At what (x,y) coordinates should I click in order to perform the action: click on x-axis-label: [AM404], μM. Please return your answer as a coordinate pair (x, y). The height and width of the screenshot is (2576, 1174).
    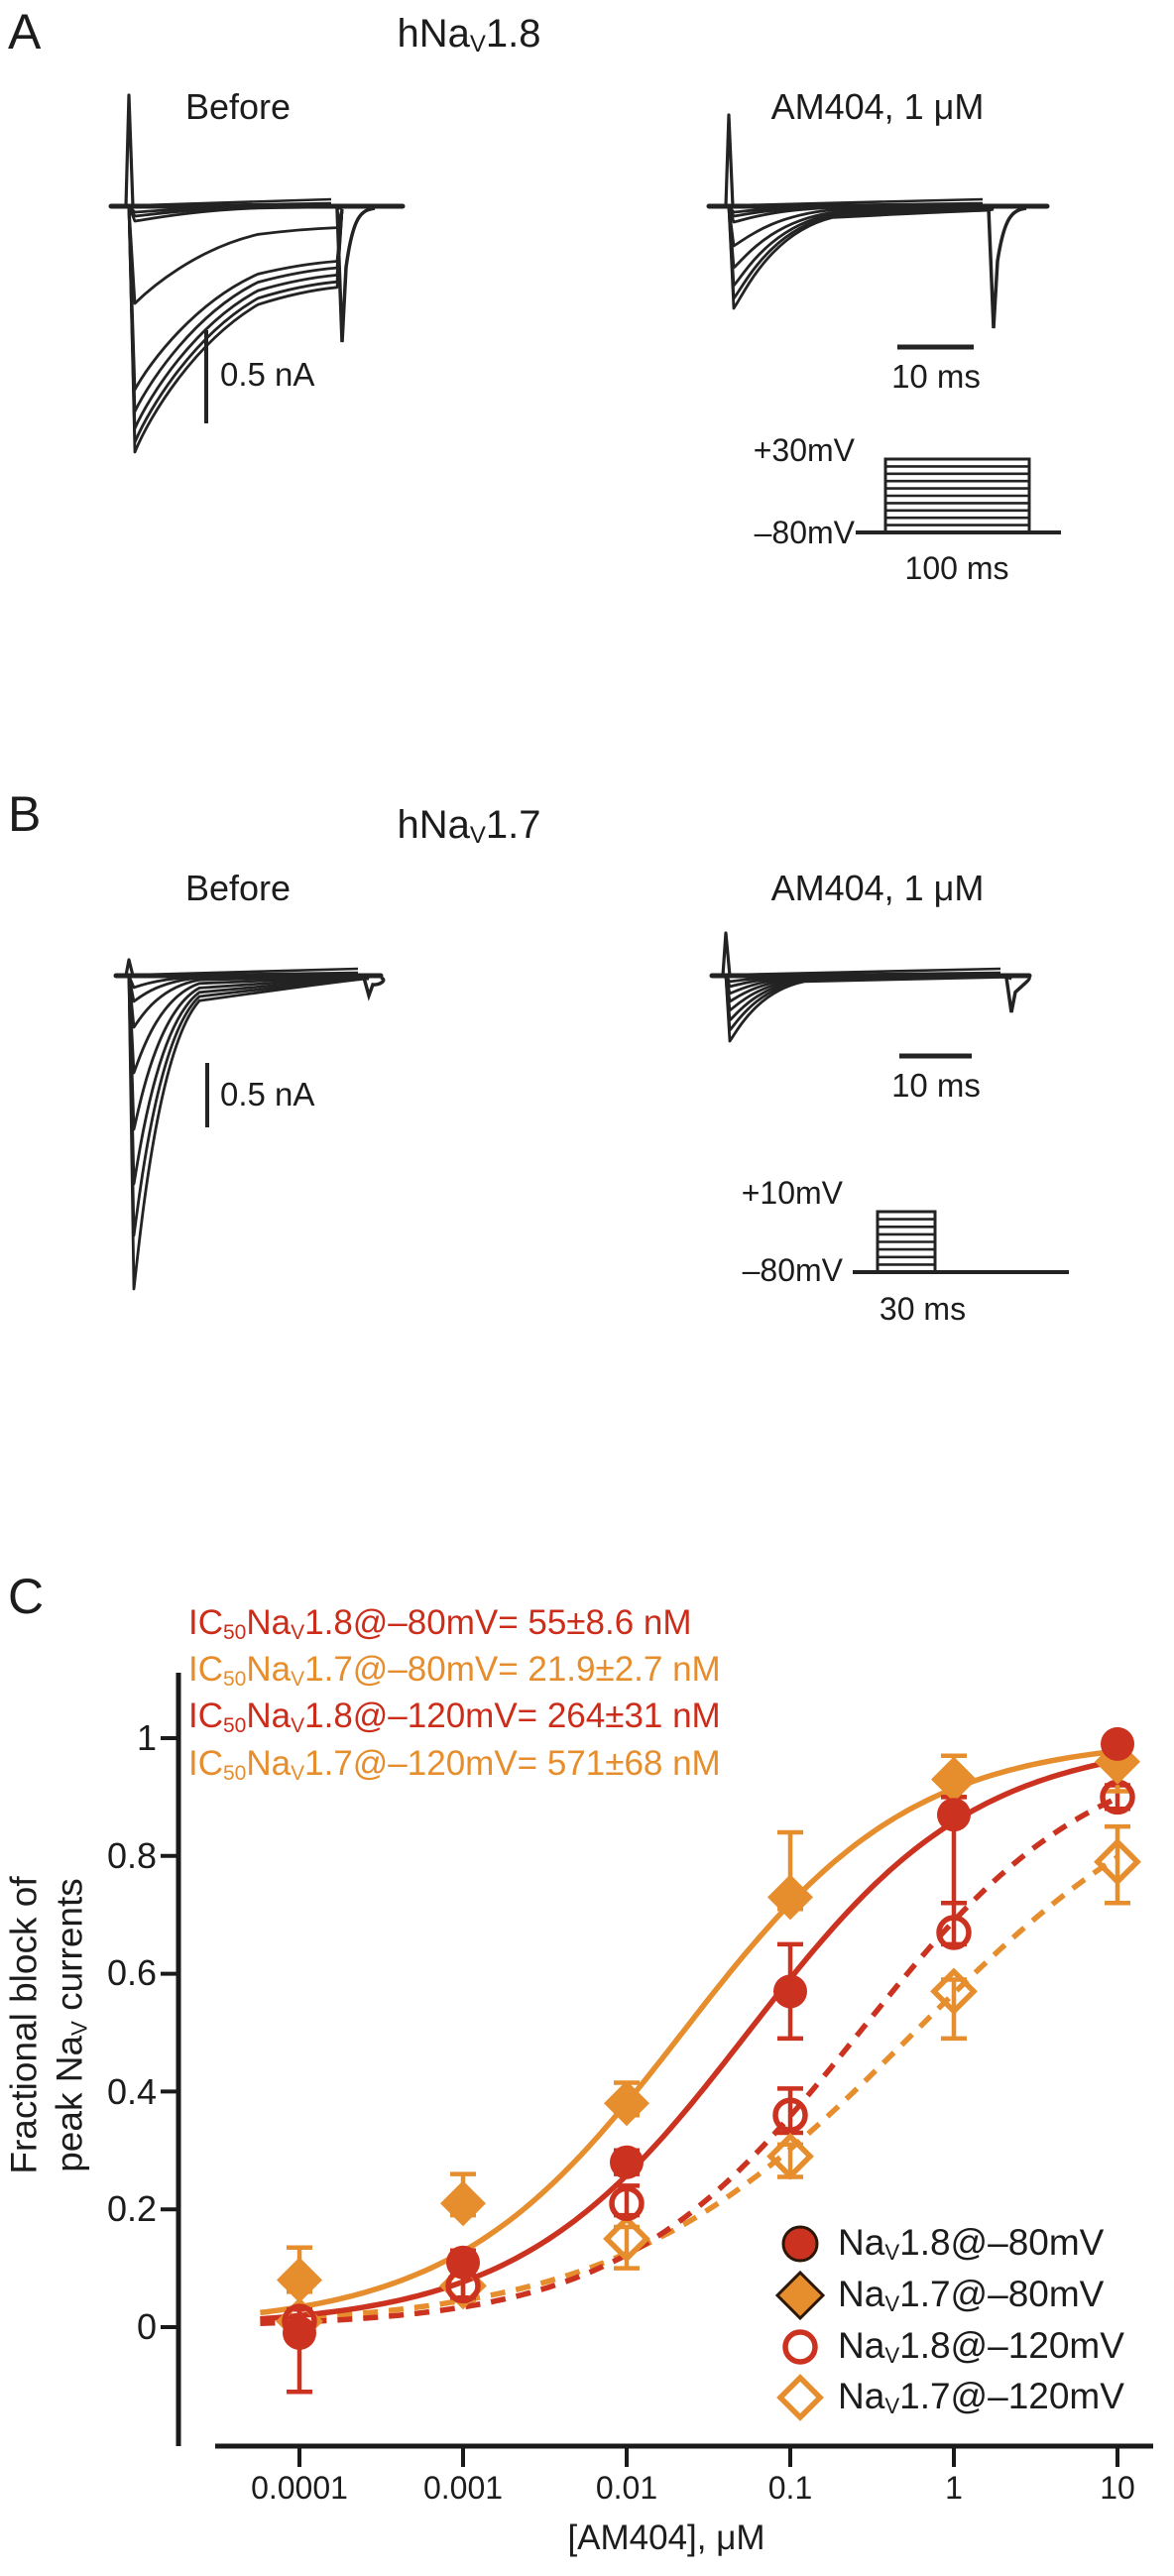
    Looking at the image, I should click on (666, 2537).